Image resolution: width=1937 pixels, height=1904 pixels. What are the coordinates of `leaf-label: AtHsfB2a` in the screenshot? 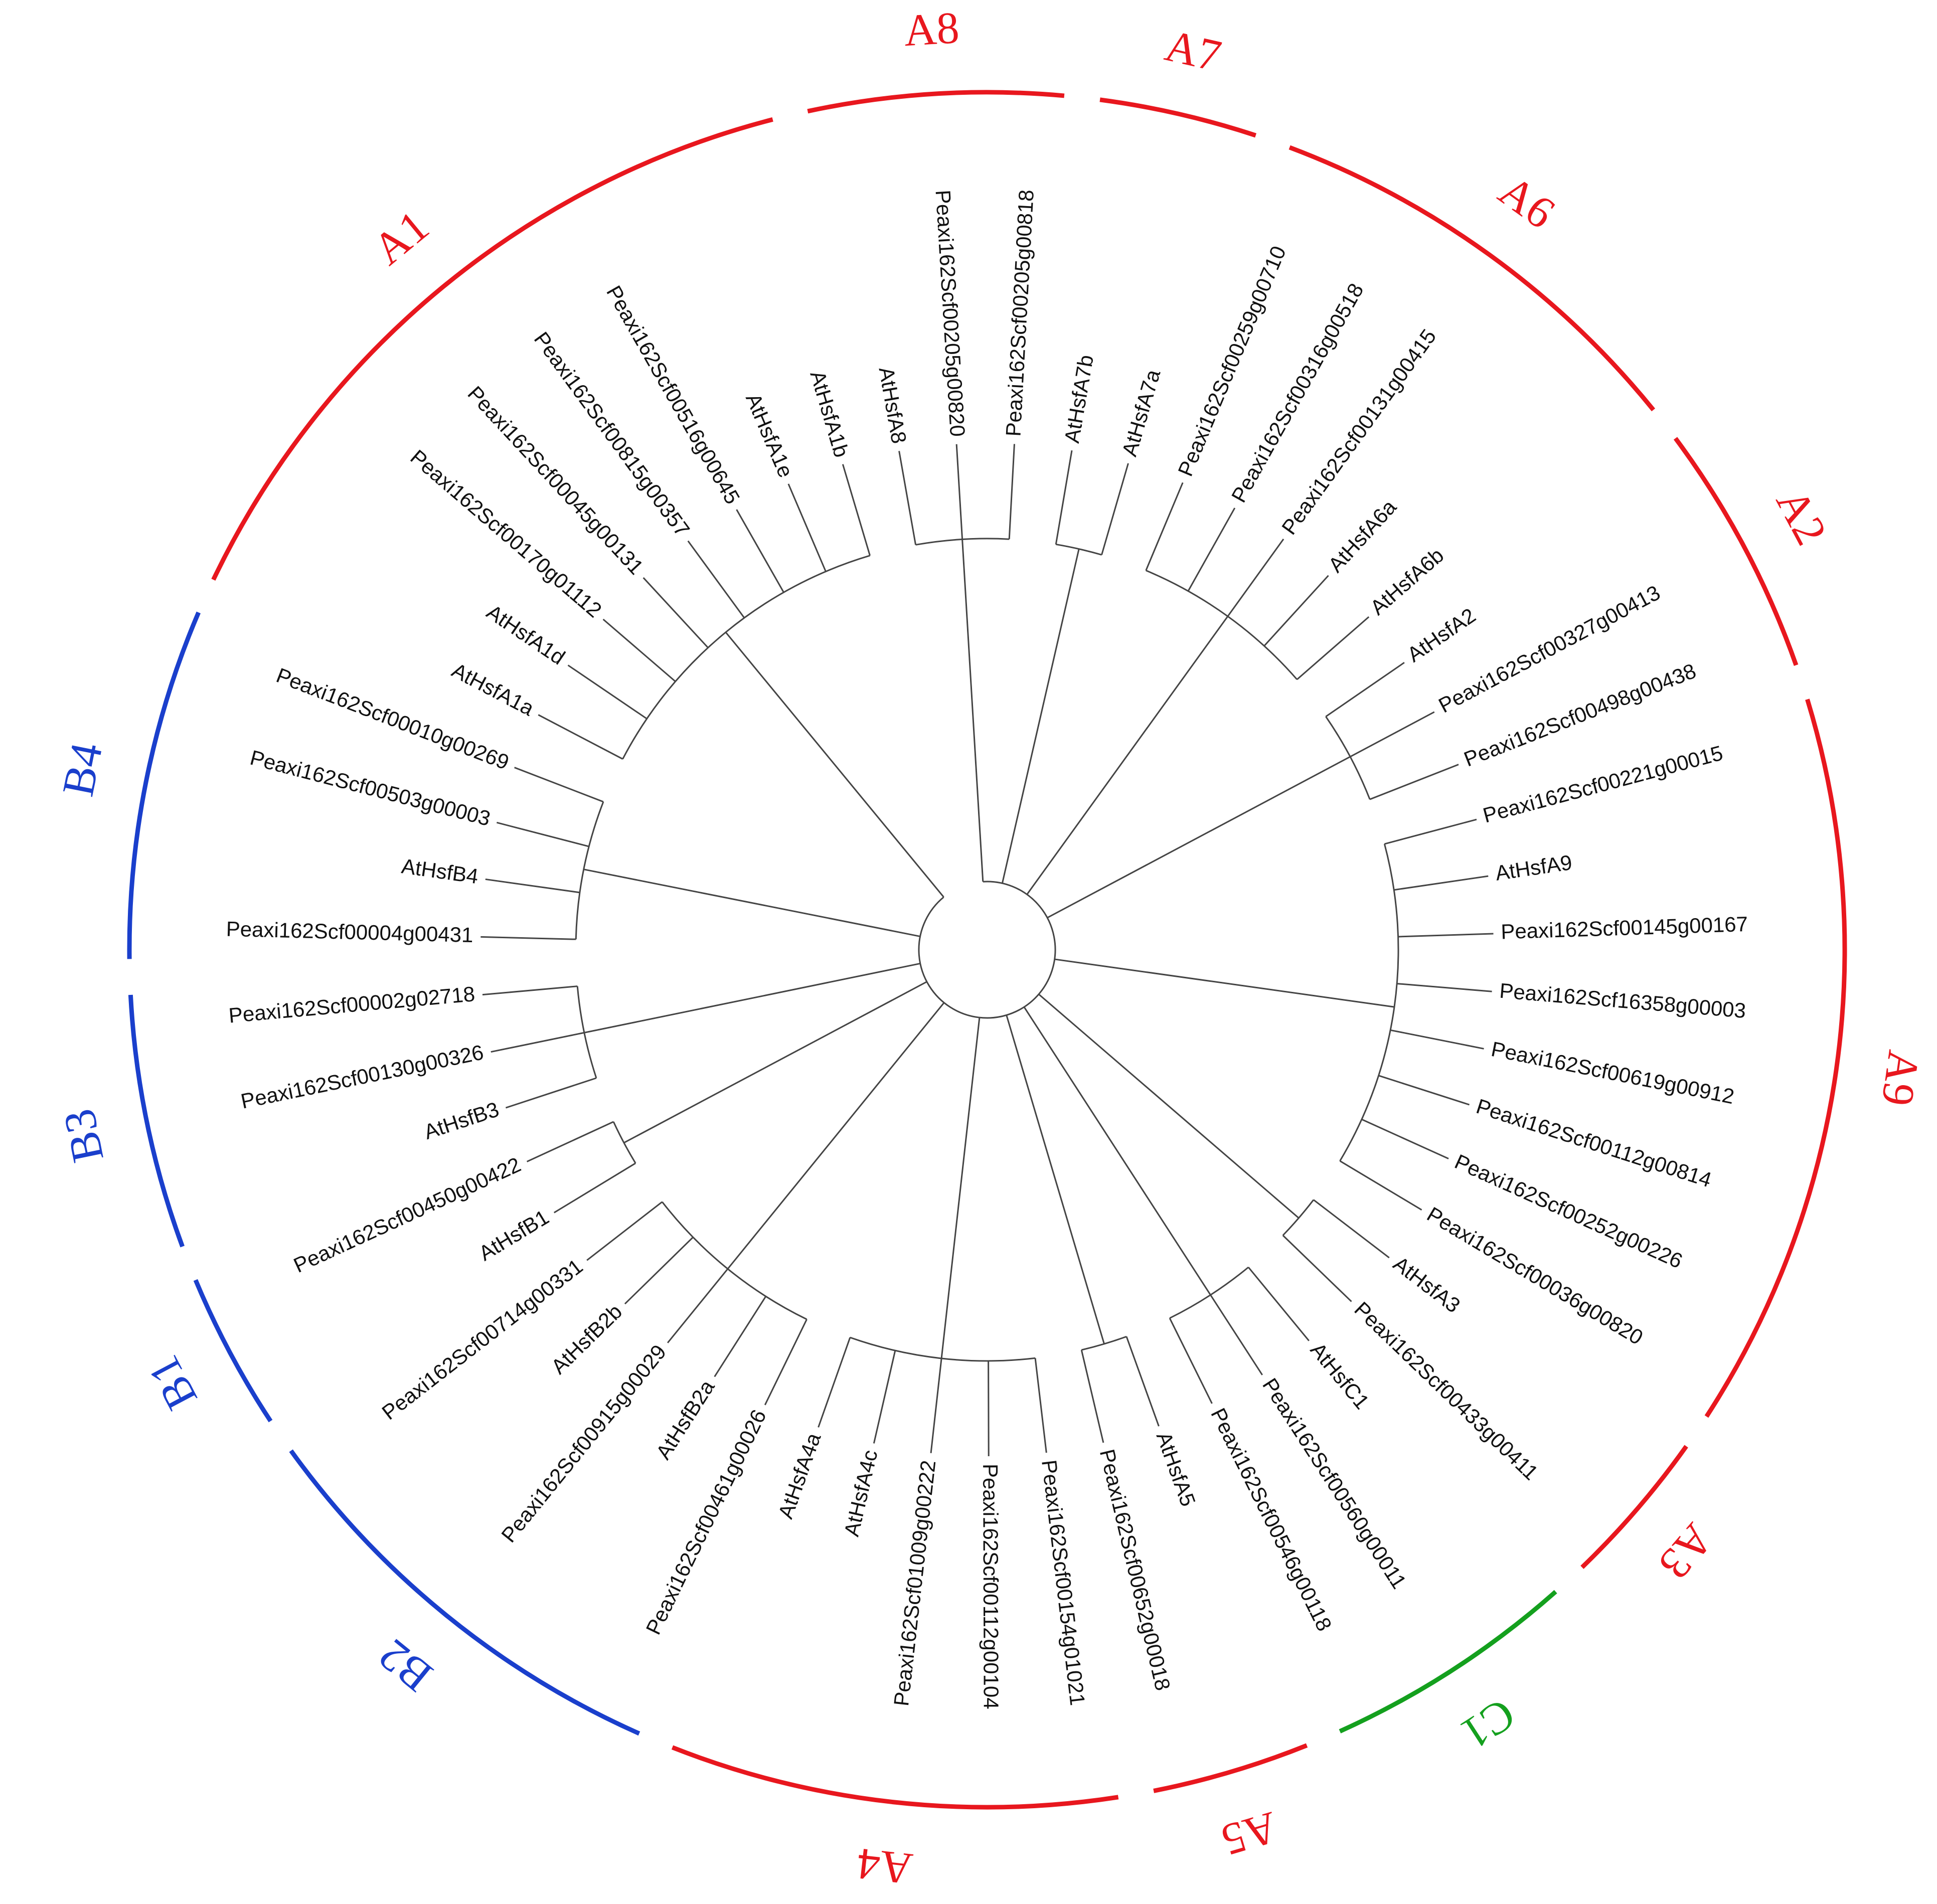 It's located at (685, 1419).